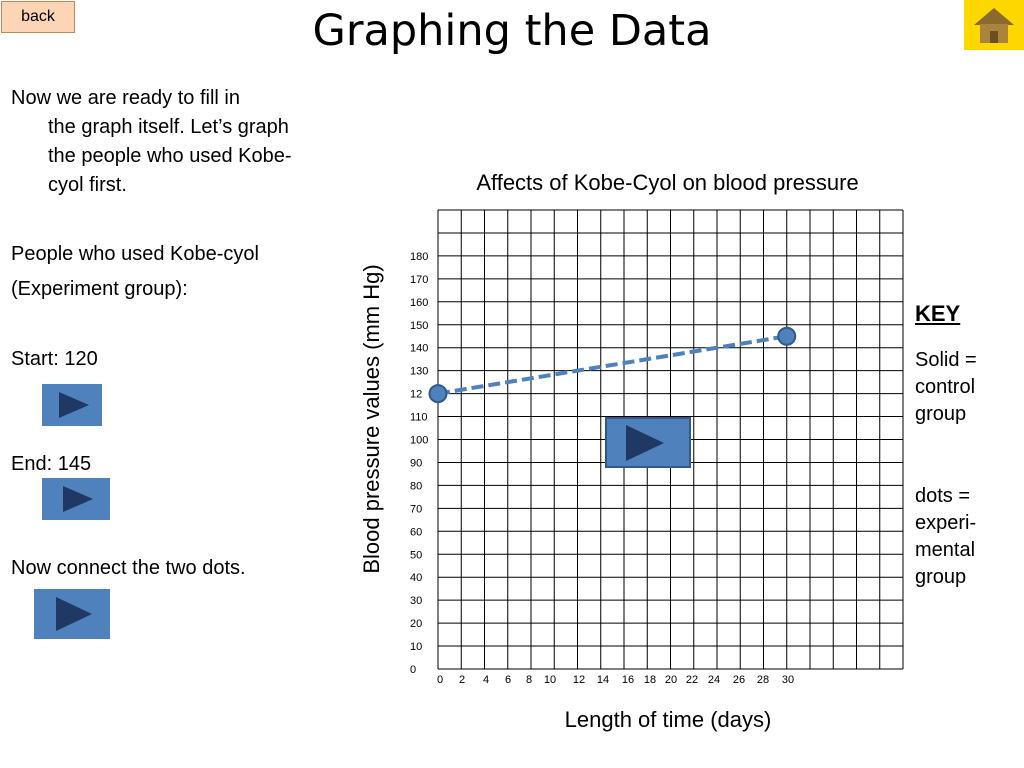 This screenshot has width=1024, height=768. Describe the element at coordinates (416, 463) in the screenshot. I see `y-tick-label: 90` at that location.